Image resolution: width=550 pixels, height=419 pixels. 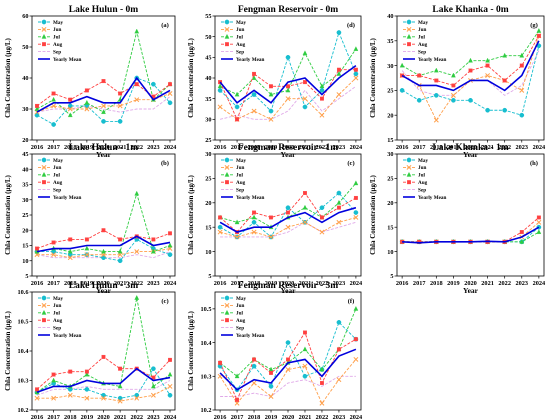 What do you see at coordinates (104, 290) in the screenshot?
I see `x-axis-label: Year` at bounding box center [104, 290].